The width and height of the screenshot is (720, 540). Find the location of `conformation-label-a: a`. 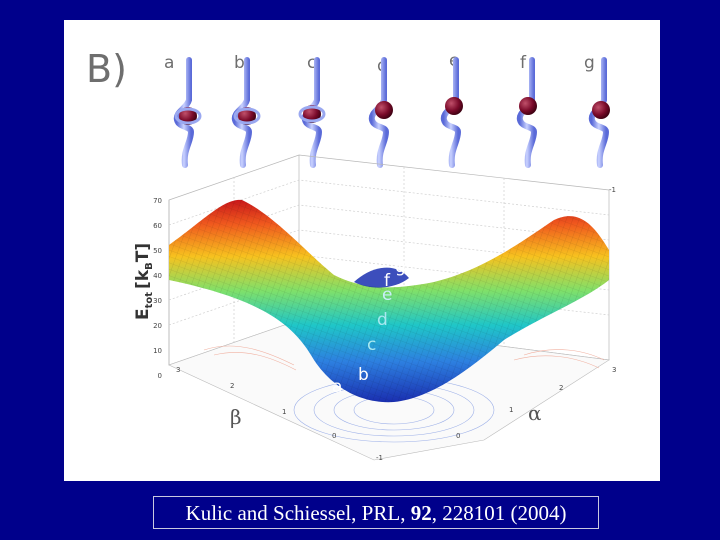

conformation-label-a: a is located at coordinates (169, 63).